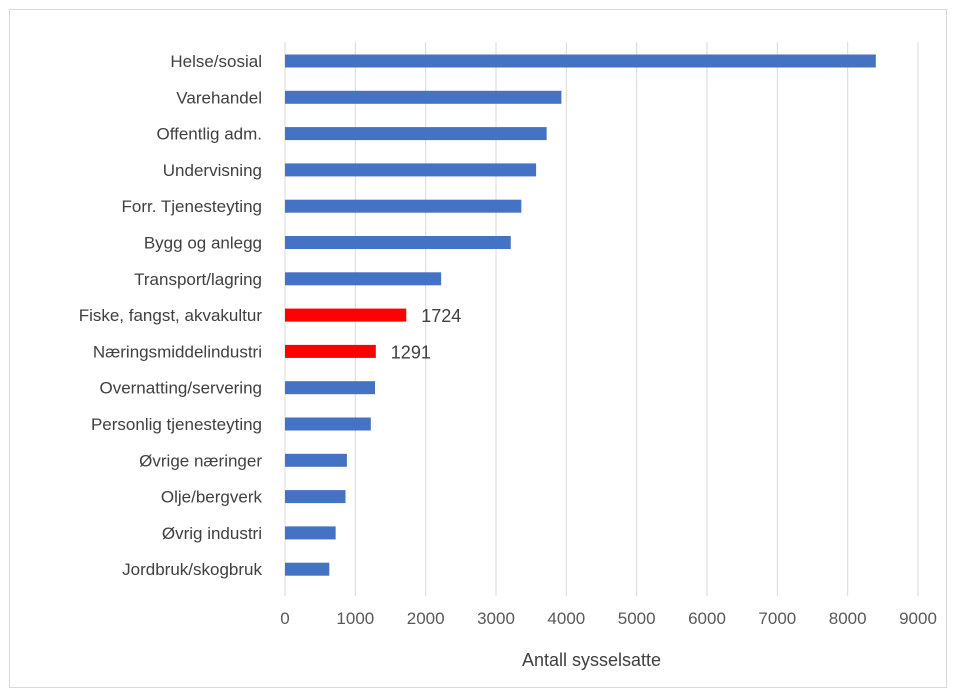  What do you see at coordinates (848, 618) in the screenshot?
I see `x-tick-label: 8000` at bounding box center [848, 618].